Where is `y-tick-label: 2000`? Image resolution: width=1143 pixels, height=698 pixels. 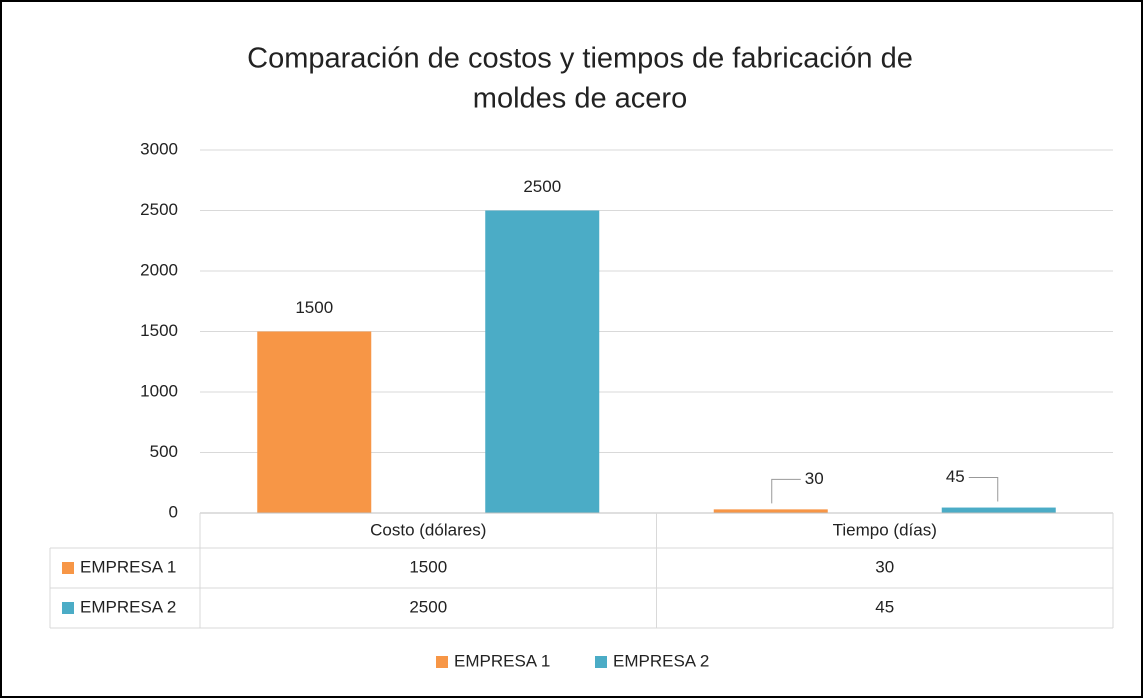 y-tick-label: 2000 is located at coordinates (159, 269).